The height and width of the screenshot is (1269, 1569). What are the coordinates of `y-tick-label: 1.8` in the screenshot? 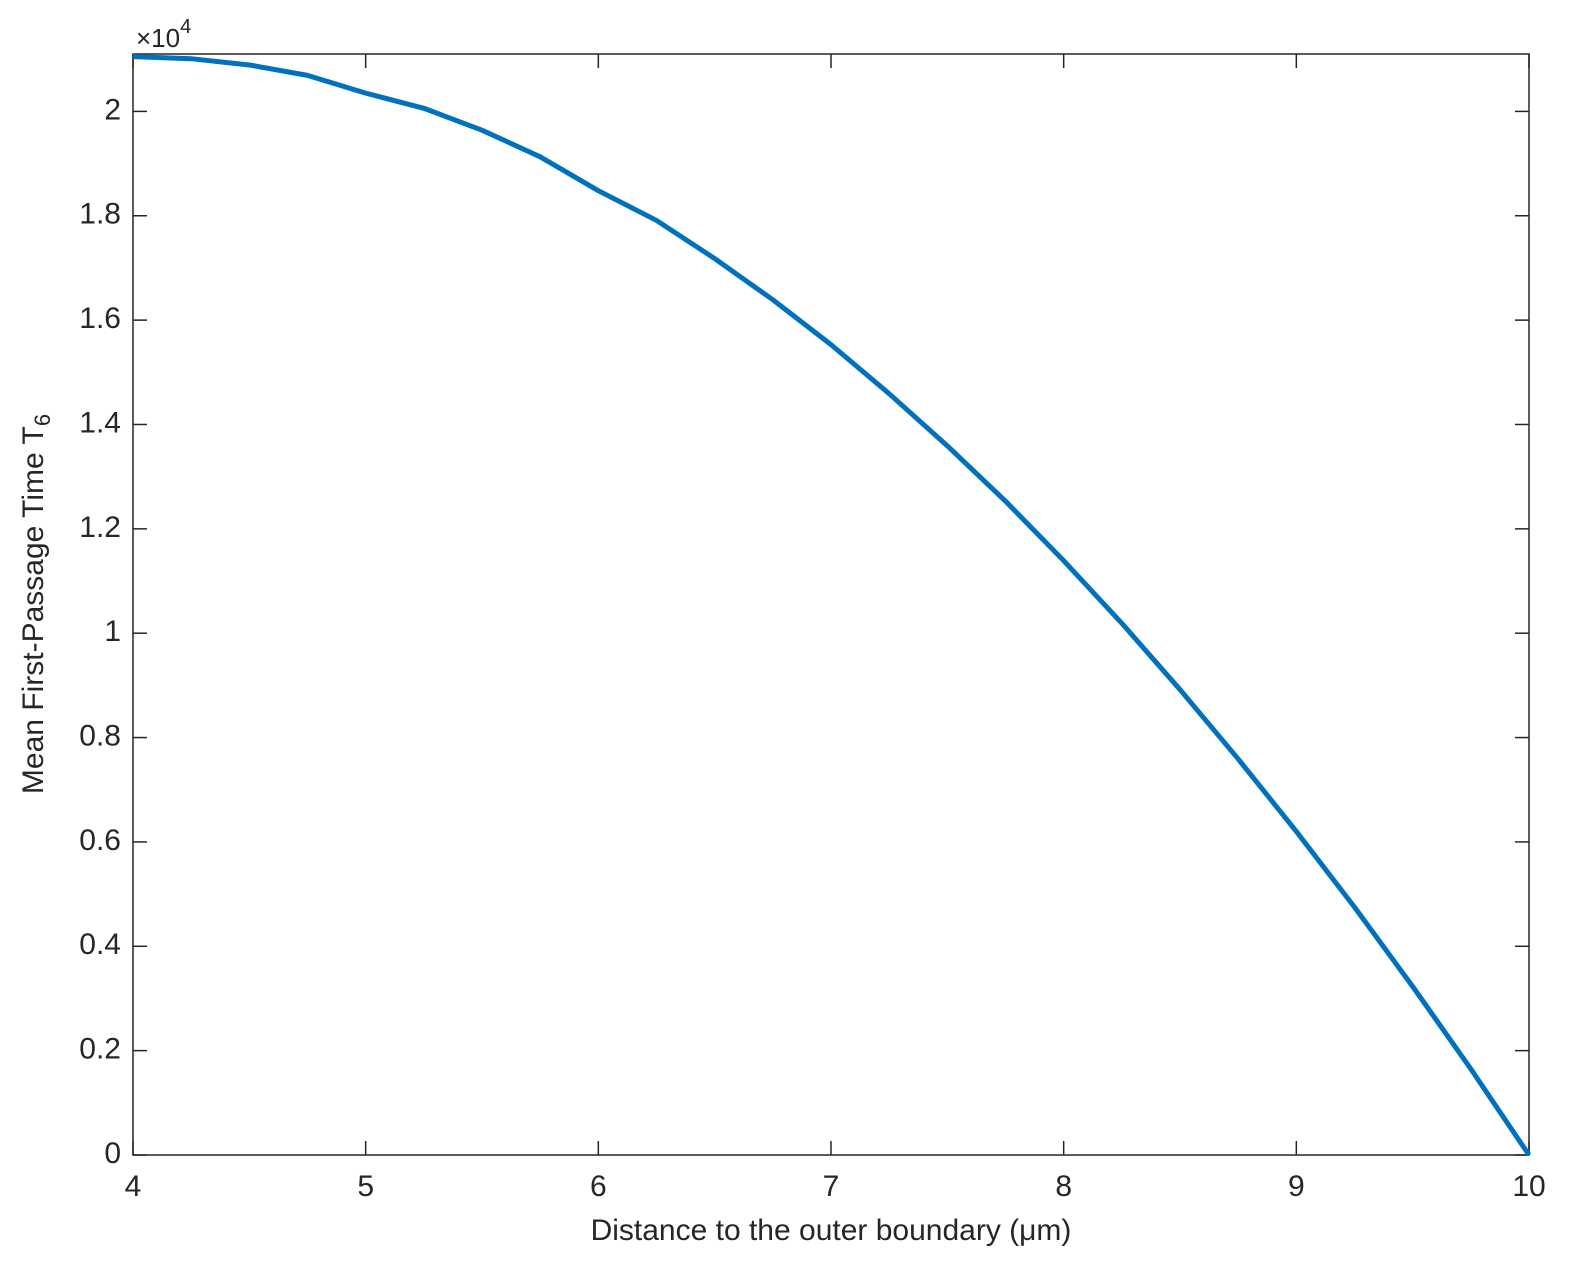 It's located at (100, 214).